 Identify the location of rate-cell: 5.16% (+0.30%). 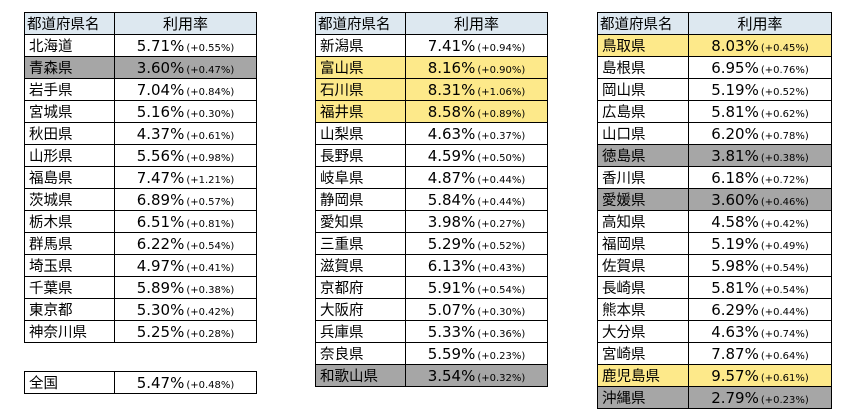
(185, 111).